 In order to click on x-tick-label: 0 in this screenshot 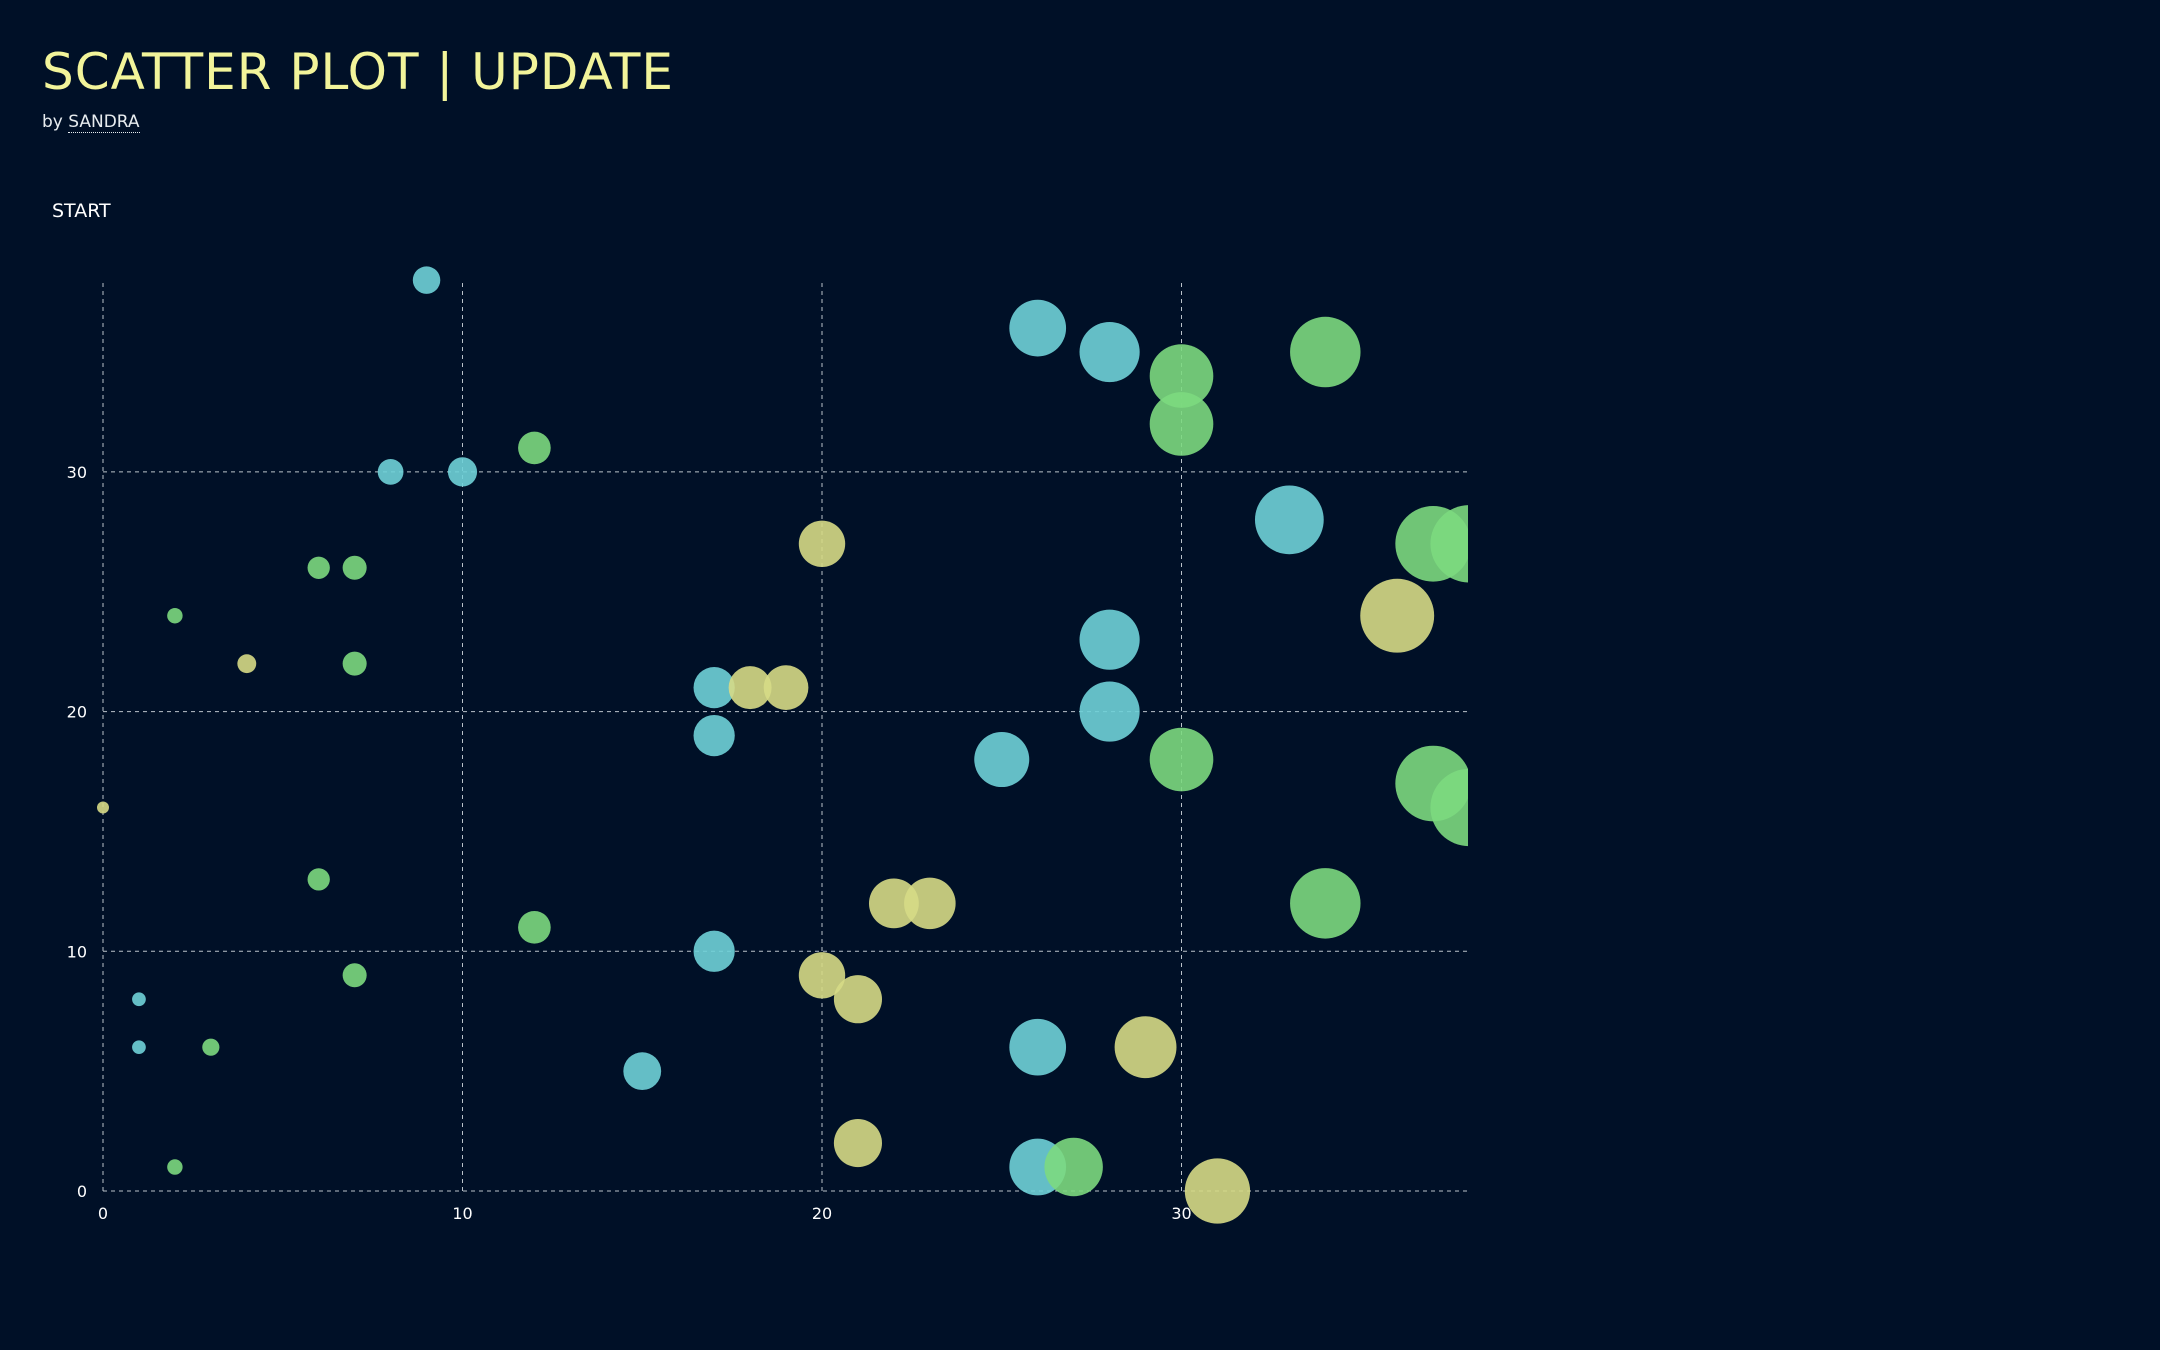, I will do `click(103, 1213)`.